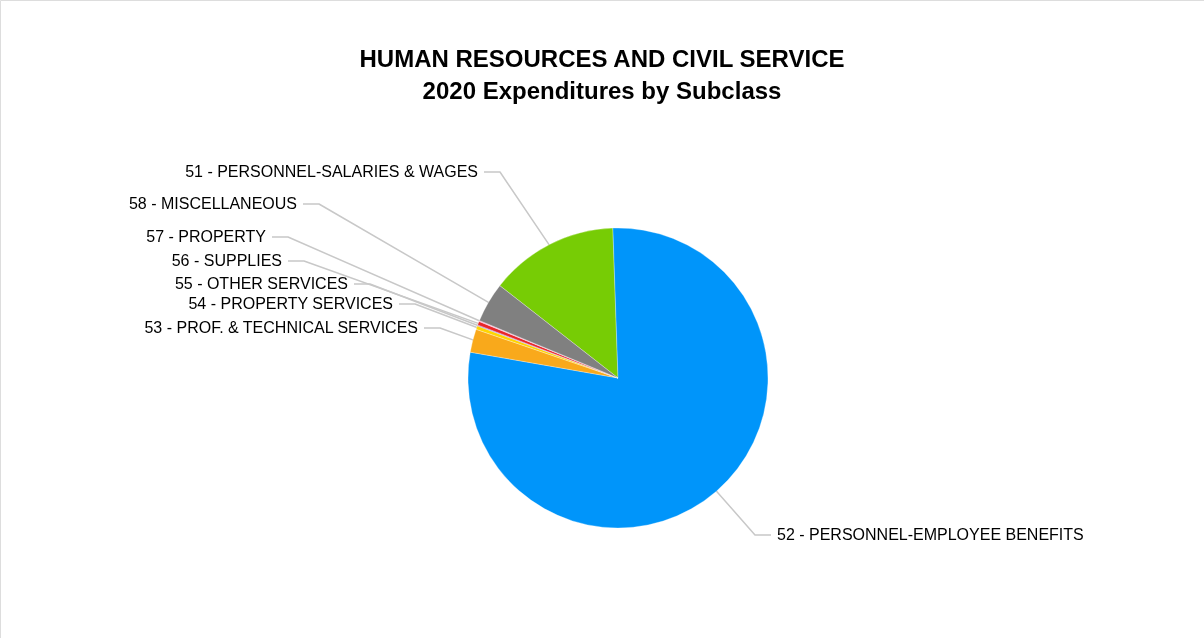  I want to click on slice-label: 52 - PERSONNEL-EMPLOYEE BENEFITS, so click(930, 534).